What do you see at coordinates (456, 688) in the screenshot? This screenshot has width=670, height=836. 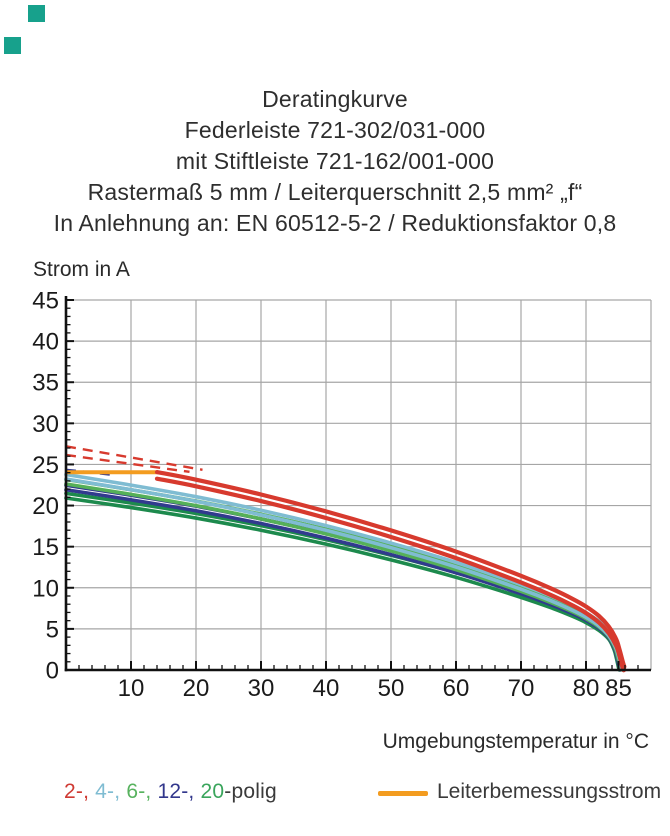 I see `x-tick-label: 60` at bounding box center [456, 688].